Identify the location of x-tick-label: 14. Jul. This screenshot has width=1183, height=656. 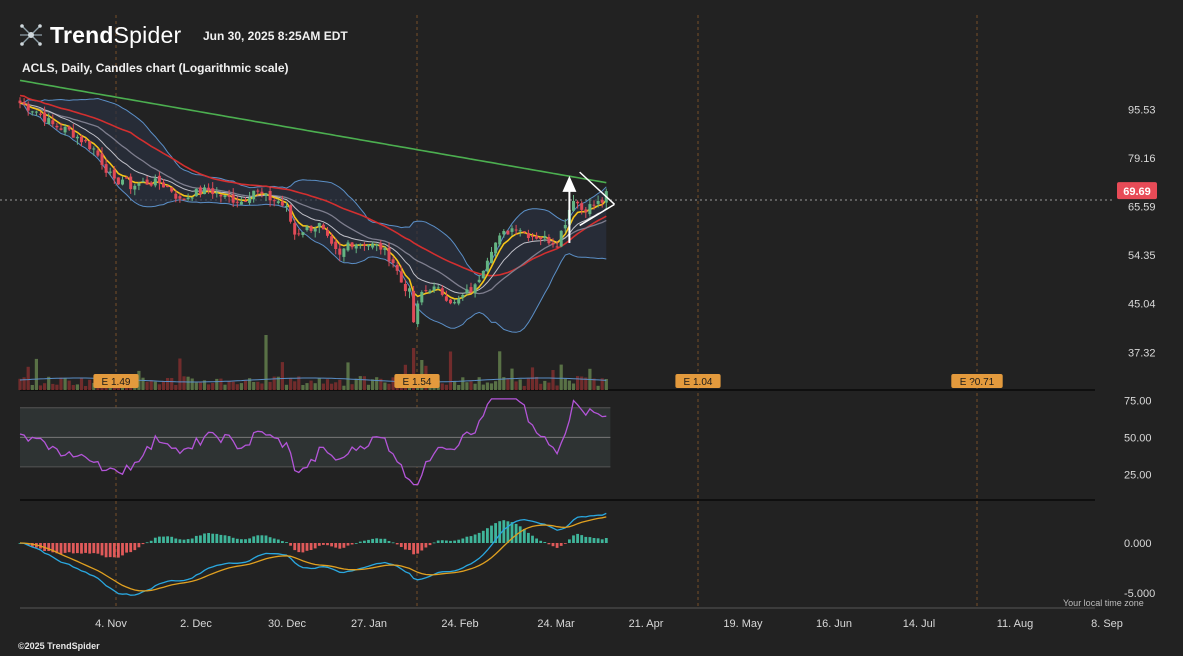
(919, 624).